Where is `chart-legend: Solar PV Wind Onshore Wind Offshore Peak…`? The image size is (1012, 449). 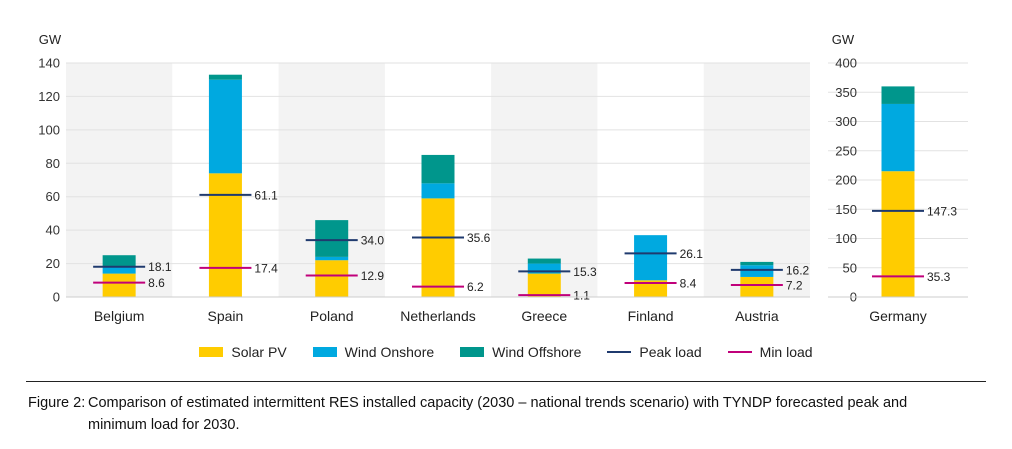 chart-legend: Solar PV Wind Onshore Wind Offshore Peak… is located at coordinates (506, 352).